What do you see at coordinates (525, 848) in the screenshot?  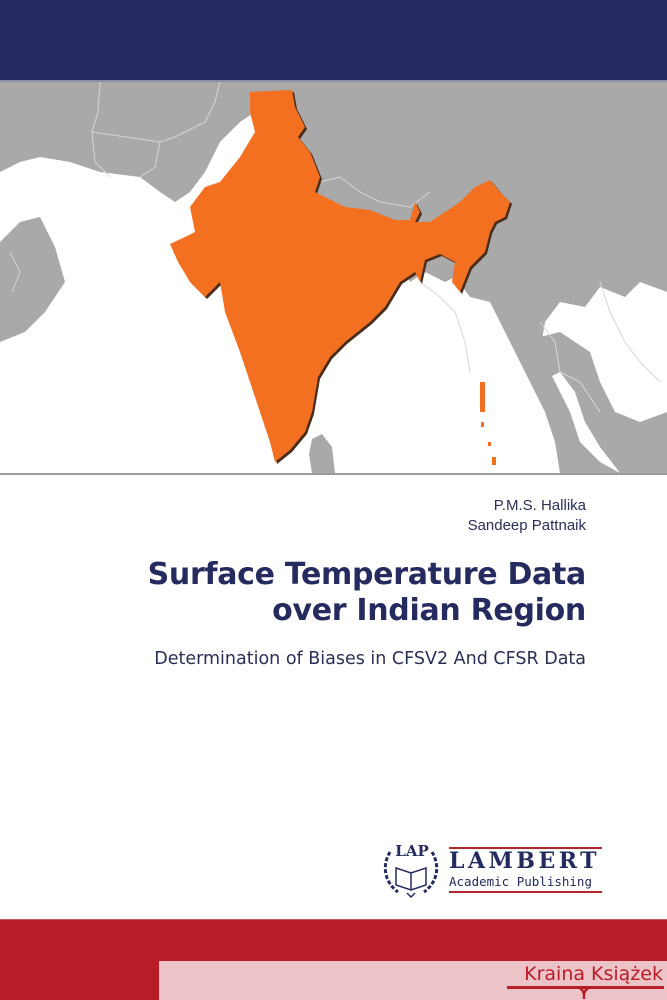 I see `logo-top-rule` at bounding box center [525, 848].